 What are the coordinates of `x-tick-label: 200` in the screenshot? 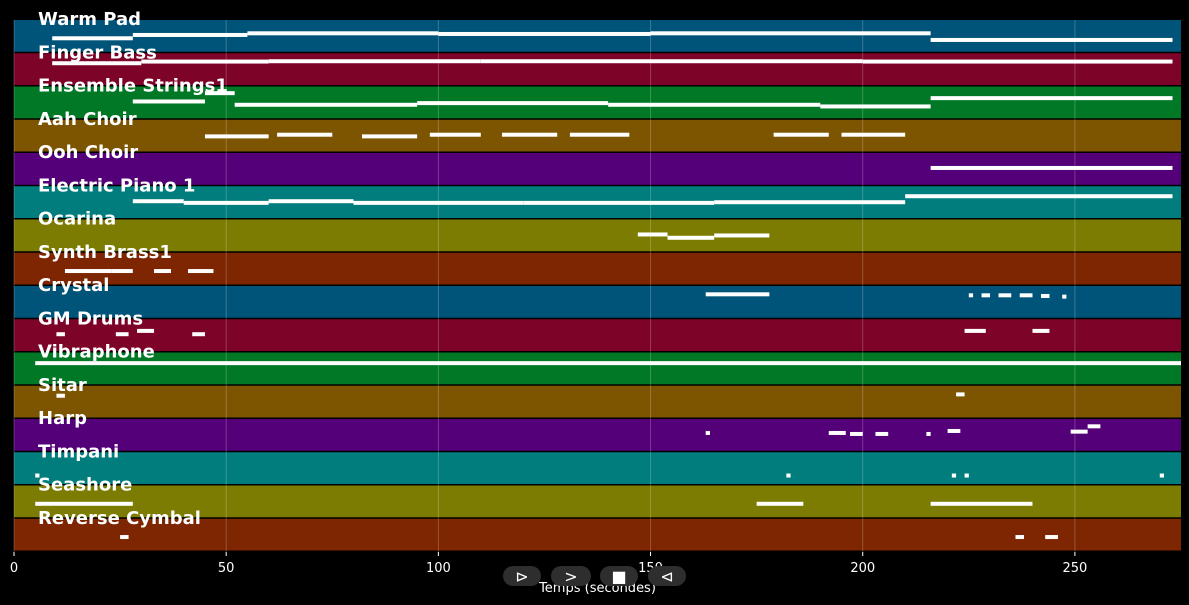 It's located at (862, 568).